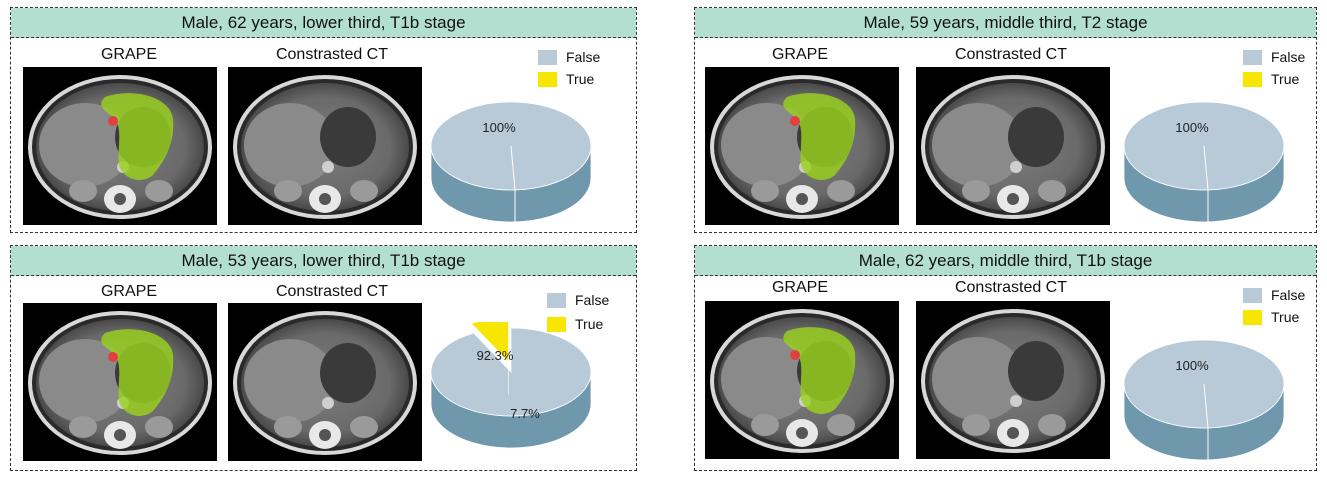 This screenshot has width=1327, height=487. I want to click on pie-data-label: 7.7%, so click(525, 413).